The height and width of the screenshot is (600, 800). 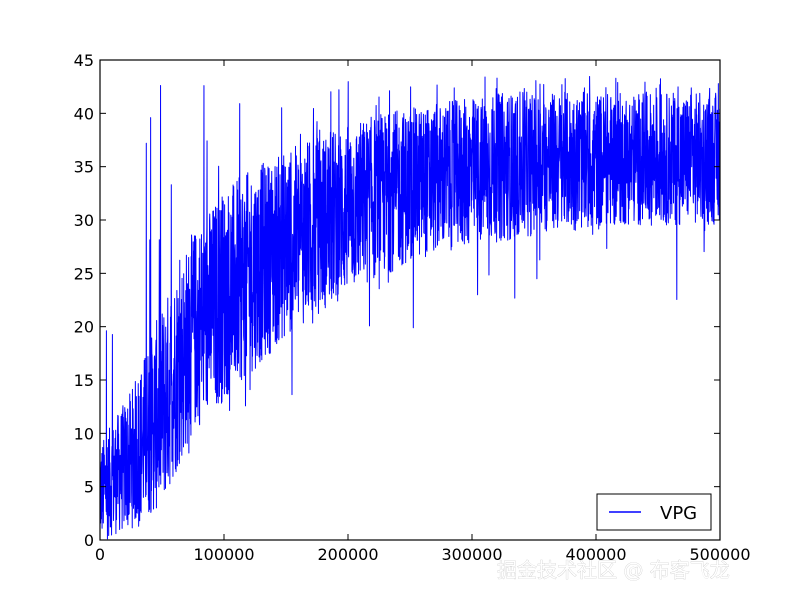 I want to click on y-tick-label: 40, so click(x=84, y=113).